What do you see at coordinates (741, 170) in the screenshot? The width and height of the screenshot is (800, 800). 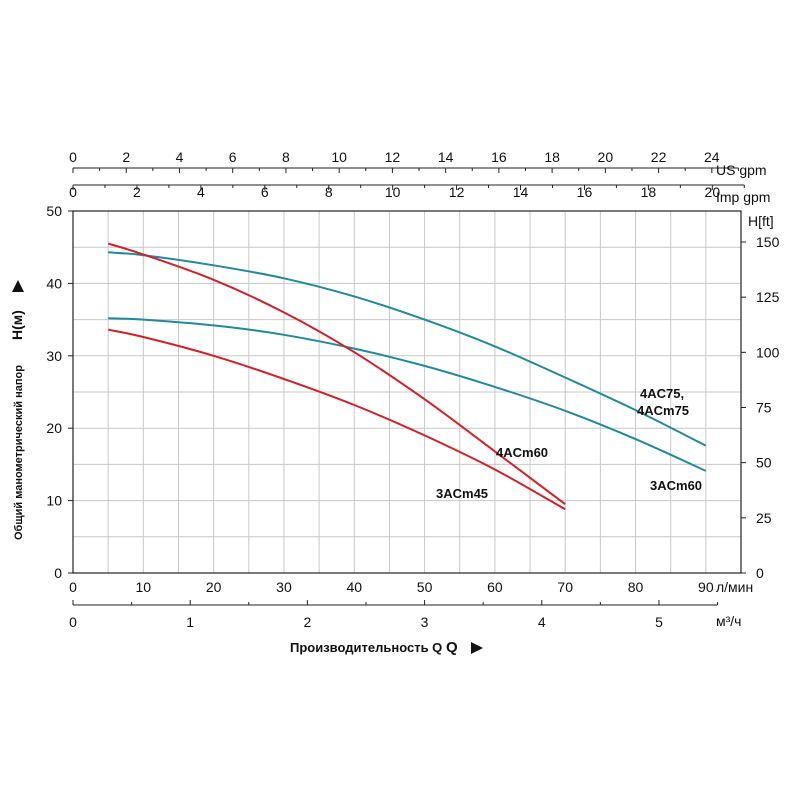 I see `us-gpm-unit: US gpm` at bounding box center [741, 170].